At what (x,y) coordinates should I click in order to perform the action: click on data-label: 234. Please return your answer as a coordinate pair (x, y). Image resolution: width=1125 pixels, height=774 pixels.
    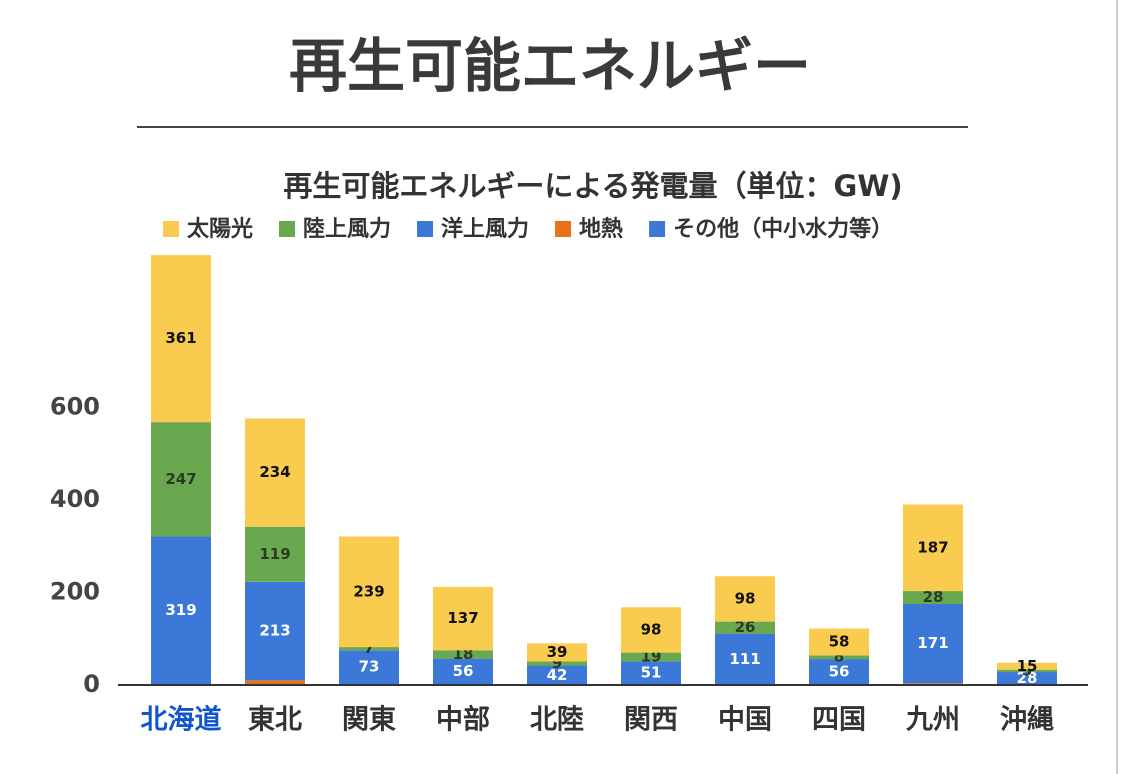
    Looking at the image, I should click on (274, 472).